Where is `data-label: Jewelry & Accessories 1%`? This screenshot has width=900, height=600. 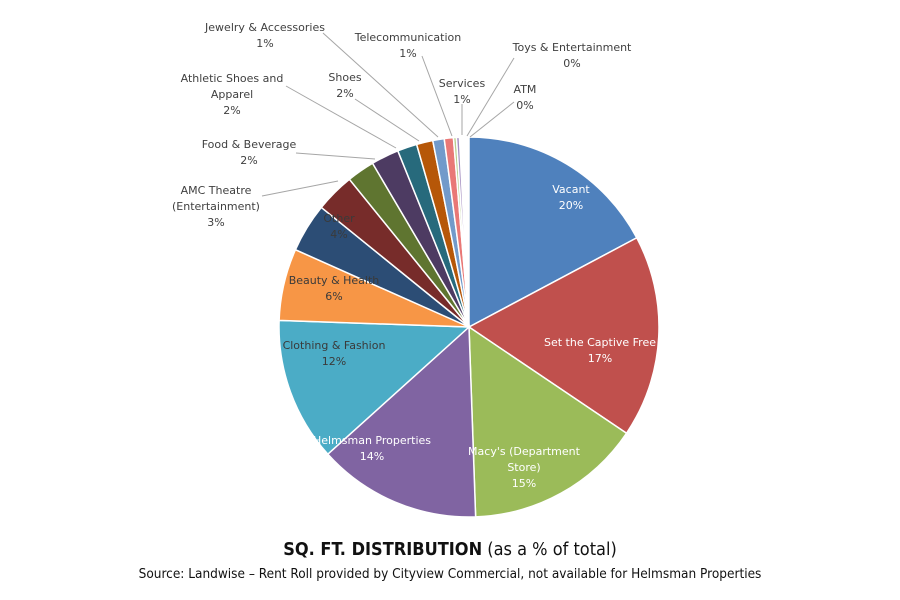 data-label: Jewelry & Accessories 1% is located at coordinates (264, 35).